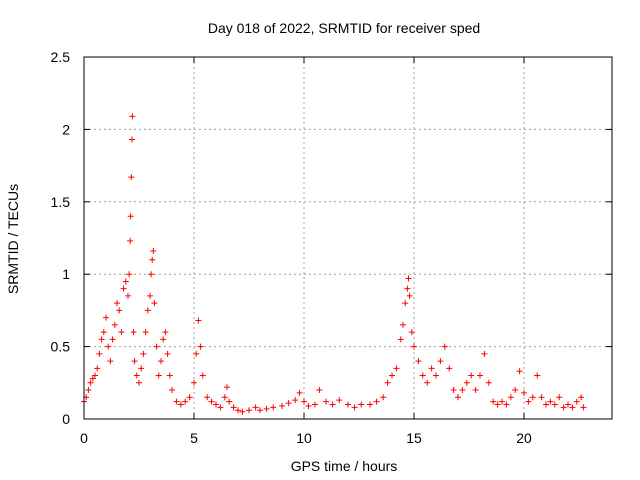 The image size is (640, 480). I want to click on y-axis-label: SRMTID / TECUs, so click(13, 239).